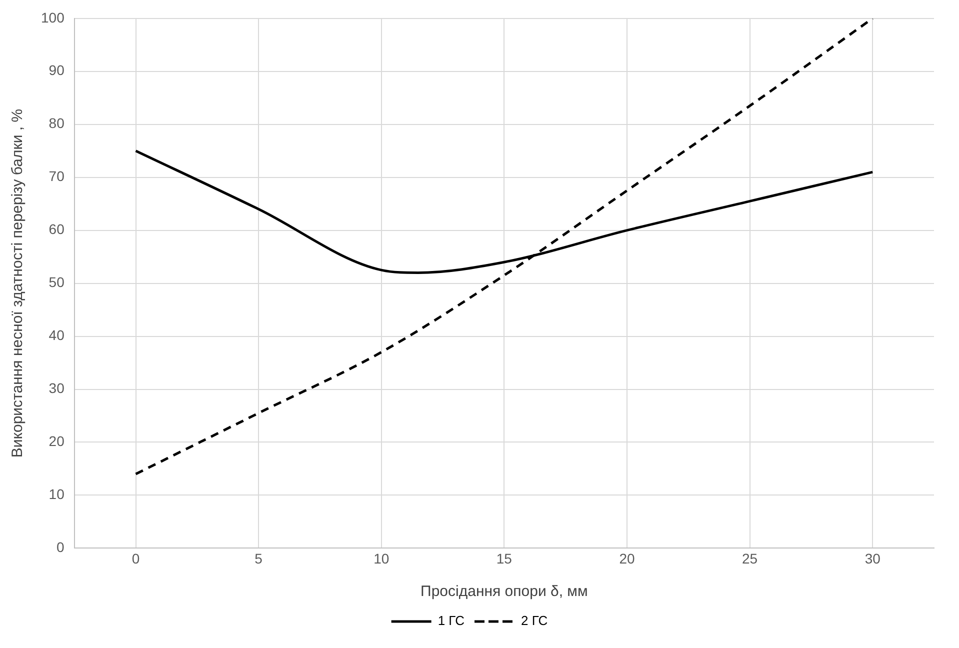 This screenshot has width=959, height=648. I want to click on y-tick-label: 90, so click(56, 70).